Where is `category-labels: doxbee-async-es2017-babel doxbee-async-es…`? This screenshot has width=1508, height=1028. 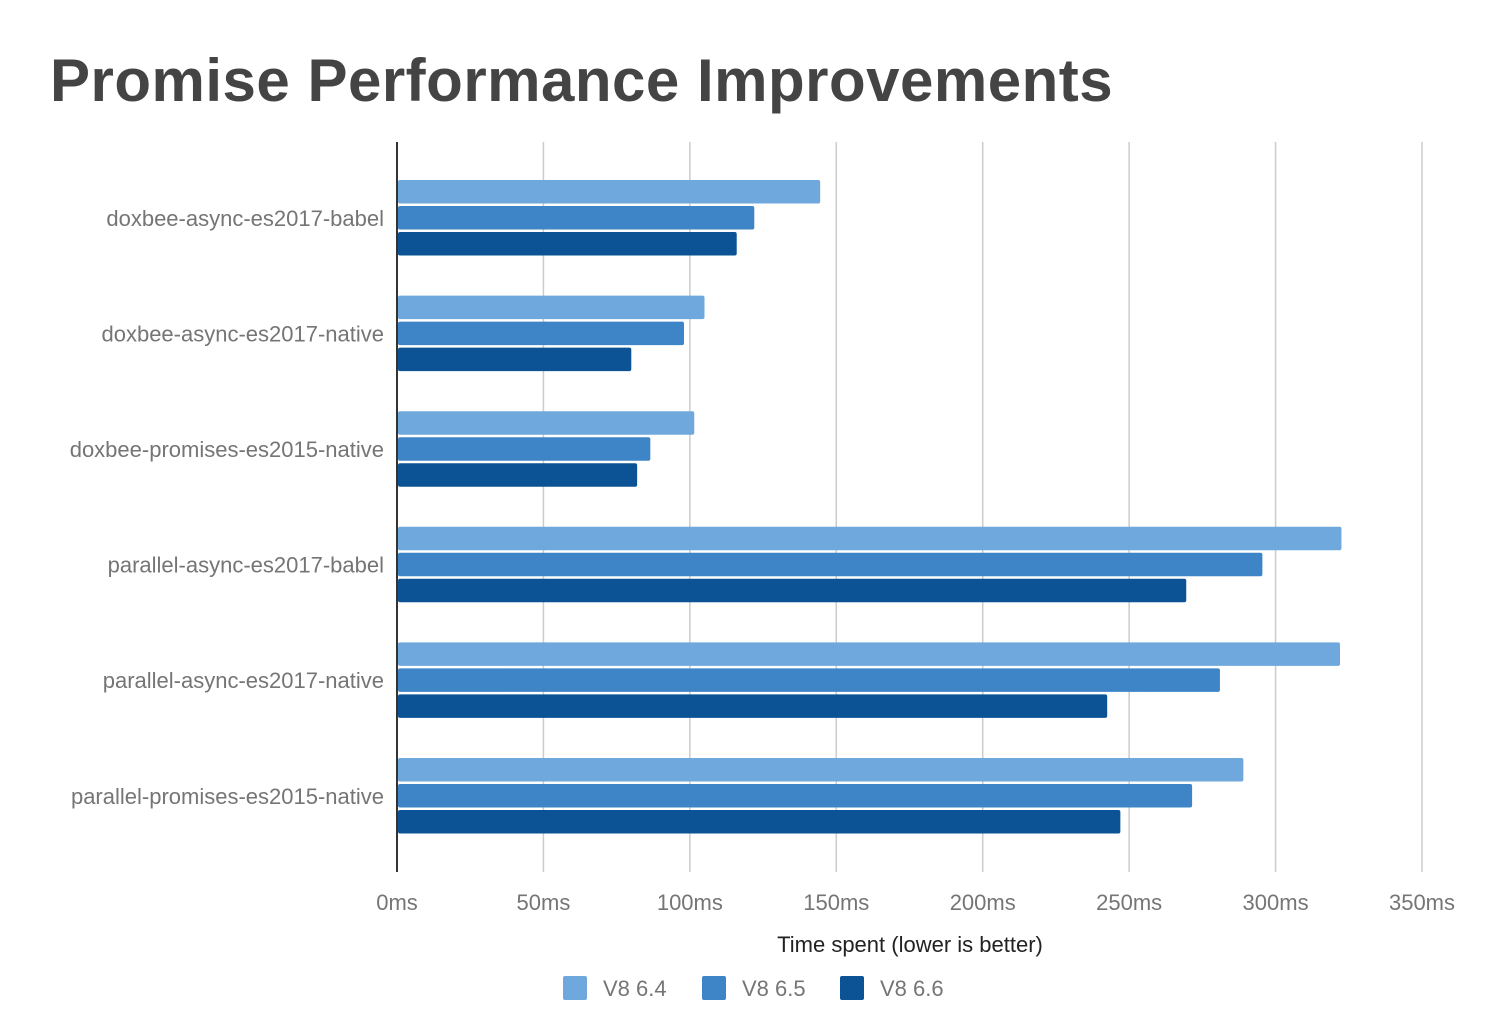 category-labels: doxbee-async-es2017-babel doxbee-async-es… is located at coordinates (227, 507).